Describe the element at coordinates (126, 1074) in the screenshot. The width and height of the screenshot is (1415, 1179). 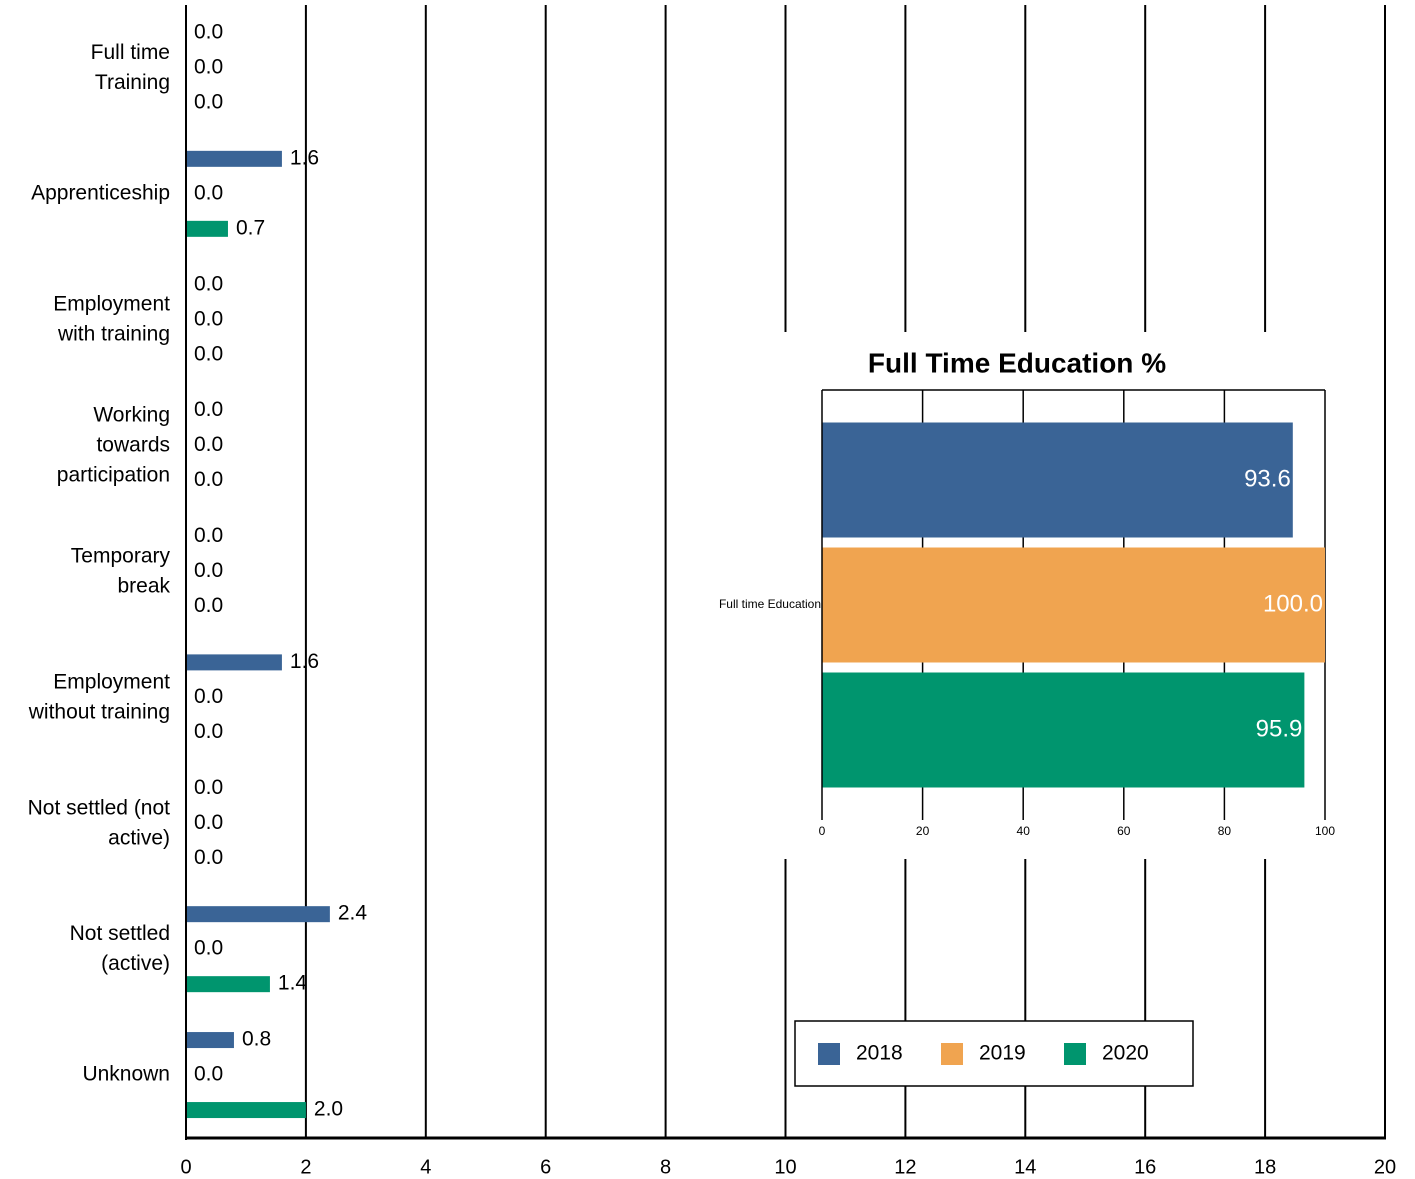
I see `category-label: Unknown` at that location.